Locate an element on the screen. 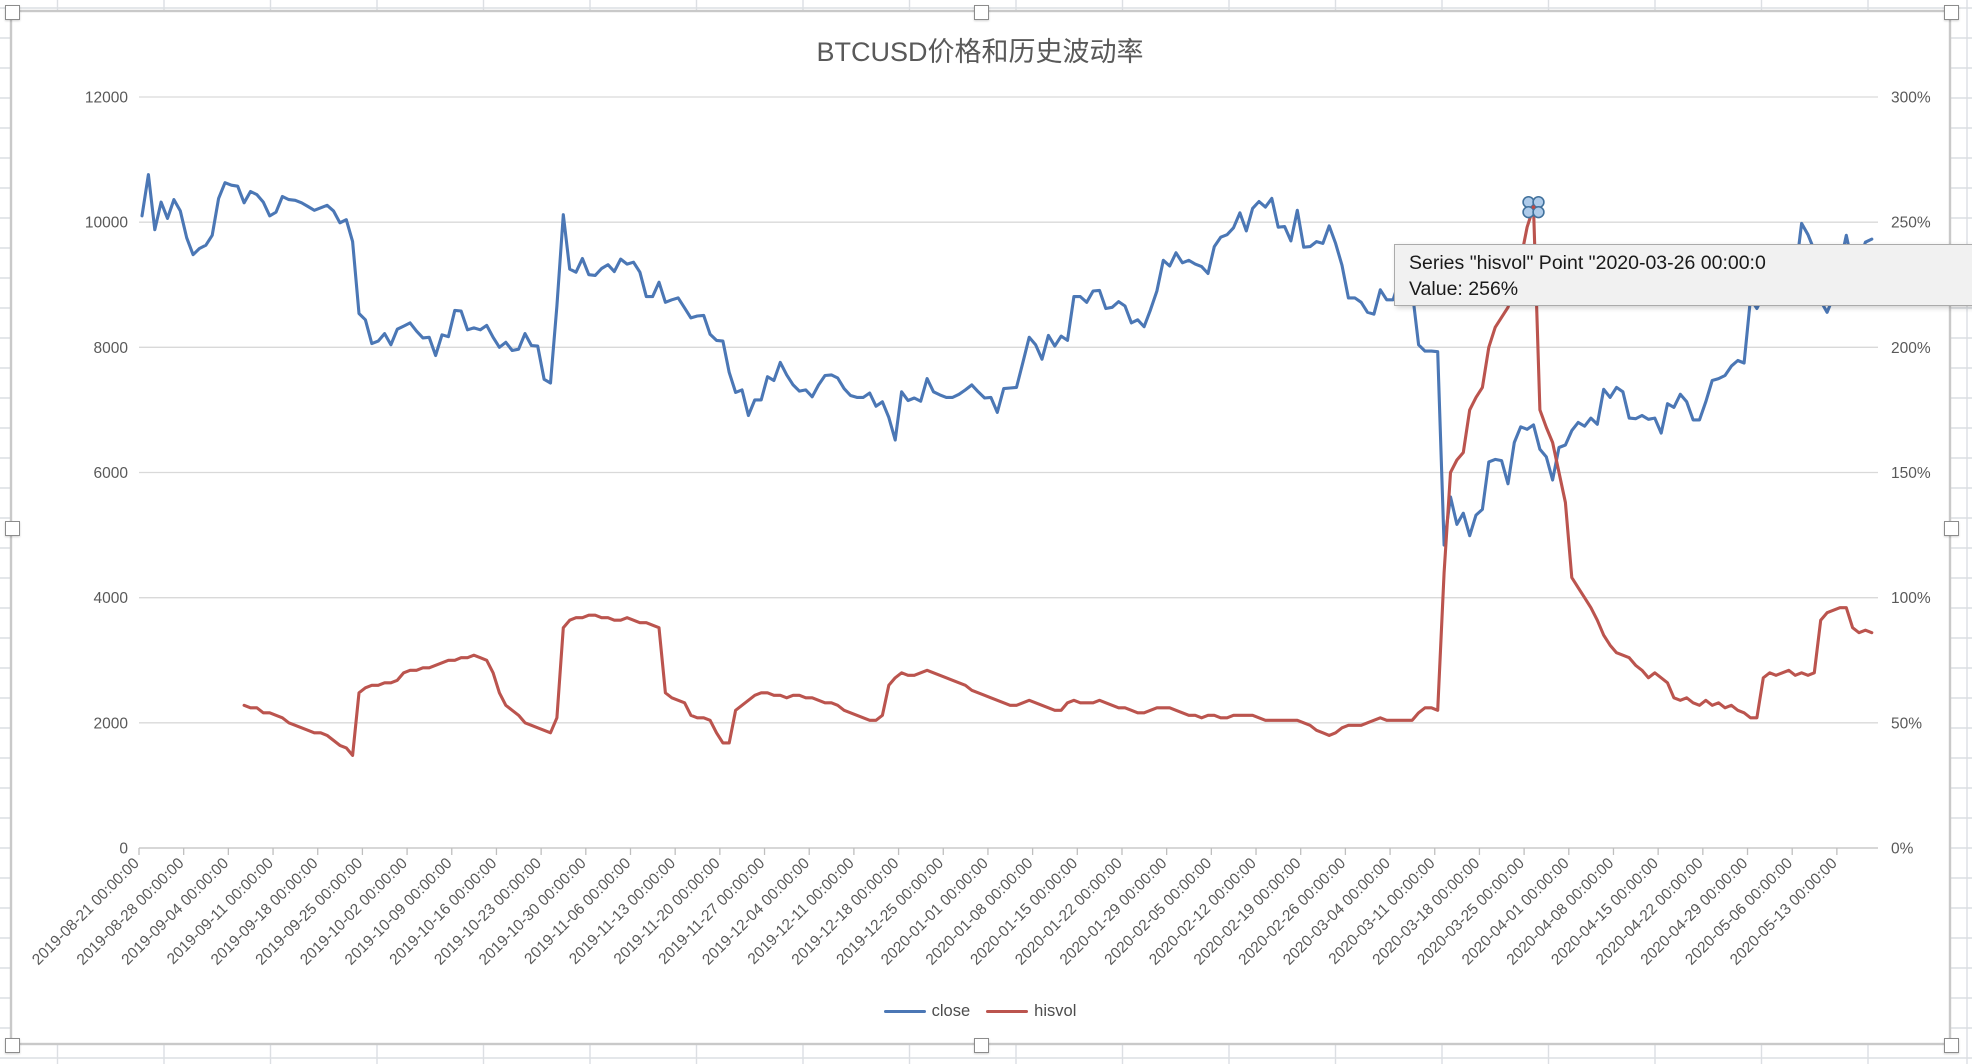 Image resolution: width=1972 pixels, height=1064 pixels. selected-point-marker is located at coordinates (1533, 207).